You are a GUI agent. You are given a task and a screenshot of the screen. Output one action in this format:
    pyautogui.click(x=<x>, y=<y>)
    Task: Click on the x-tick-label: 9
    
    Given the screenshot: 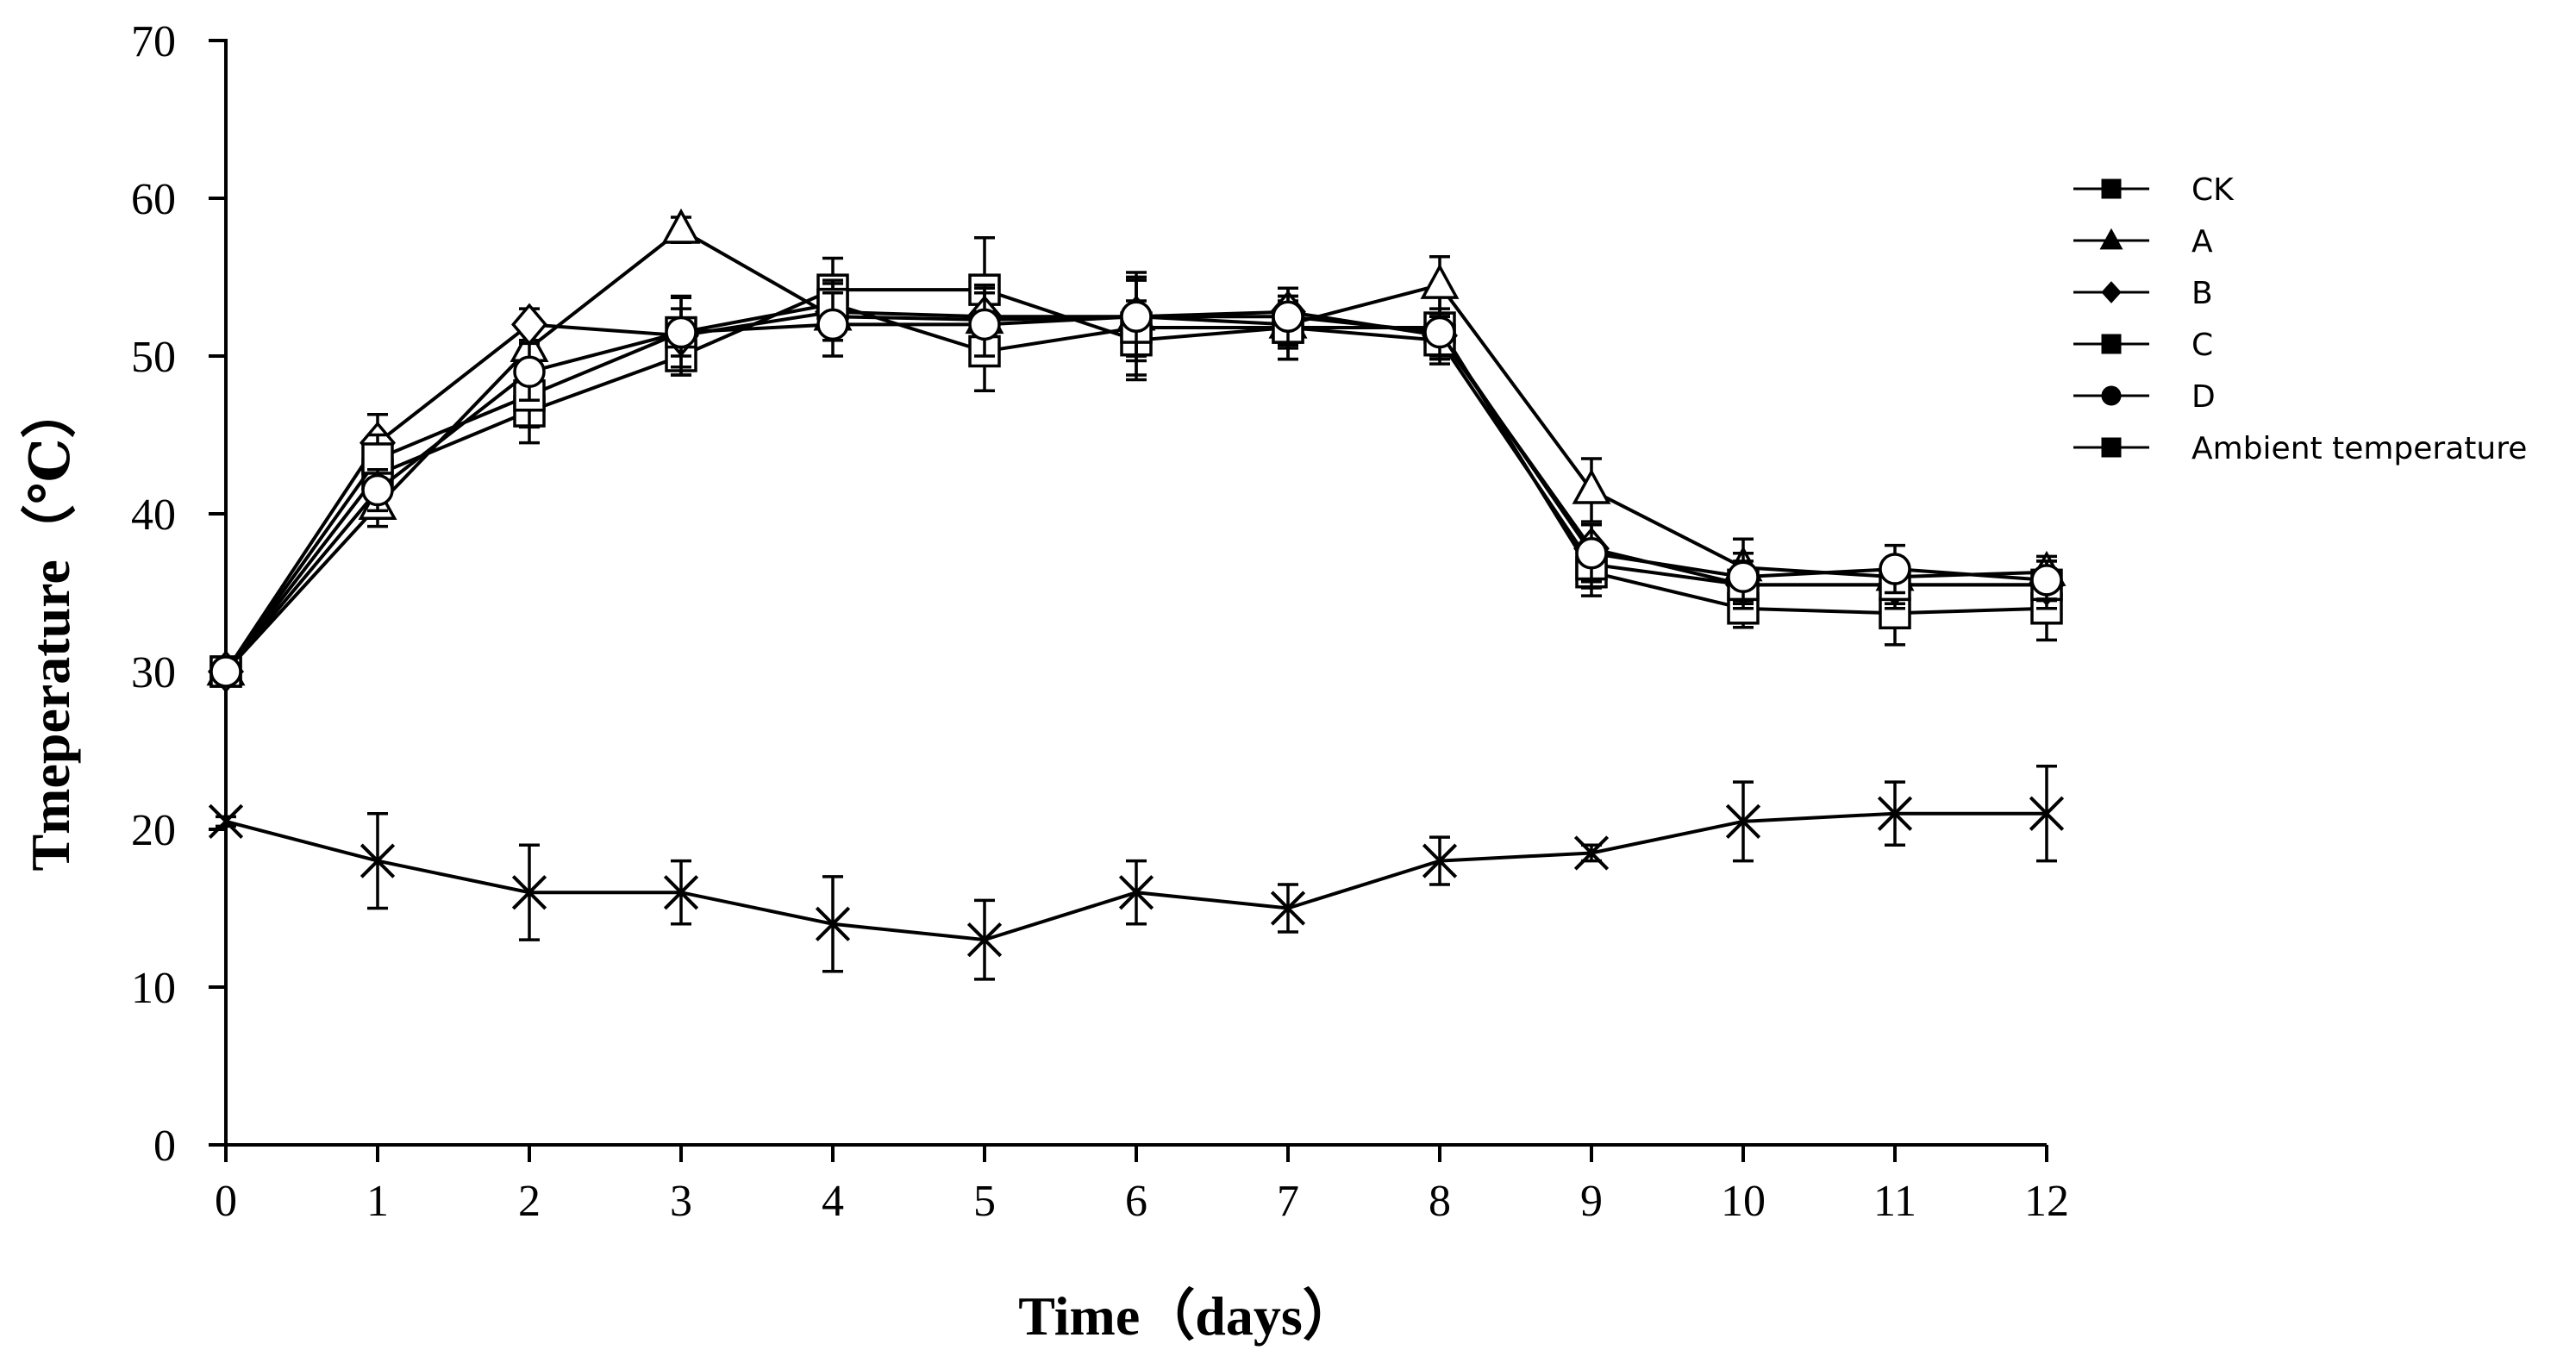 What is the action you would take?
    pyautogui.click(x=1591, y=1201)
    